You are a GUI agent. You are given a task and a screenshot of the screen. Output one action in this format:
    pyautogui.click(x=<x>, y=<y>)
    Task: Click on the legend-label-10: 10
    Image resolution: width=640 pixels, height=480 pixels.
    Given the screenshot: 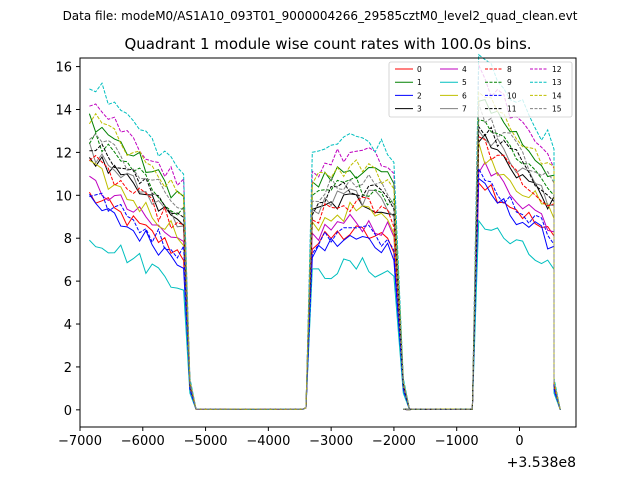 What is the action you would take?
    pyautogui.click(x=512, y=95)
    